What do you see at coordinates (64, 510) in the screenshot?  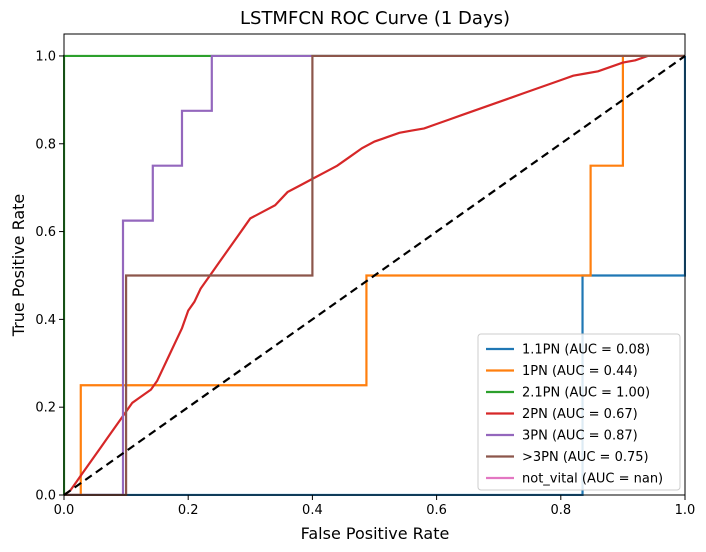 I see `x-tick-label: 0.0` at bounding box center [64, 510].